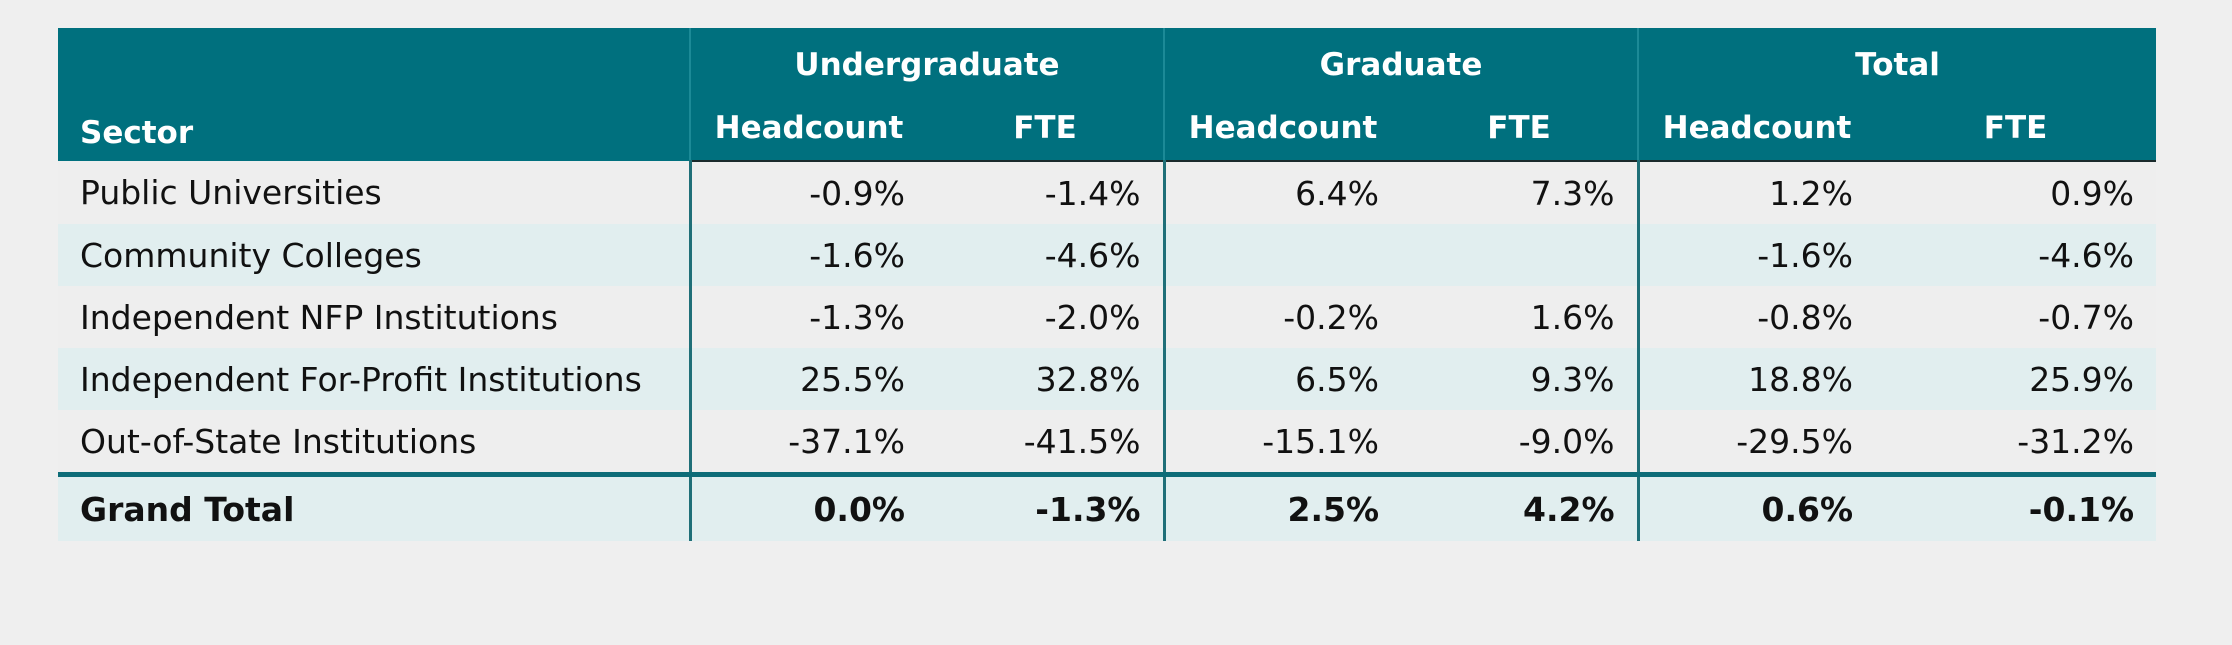  I want to click on undergraduate-fte-cell: -1.4%, so click(1046, 192).